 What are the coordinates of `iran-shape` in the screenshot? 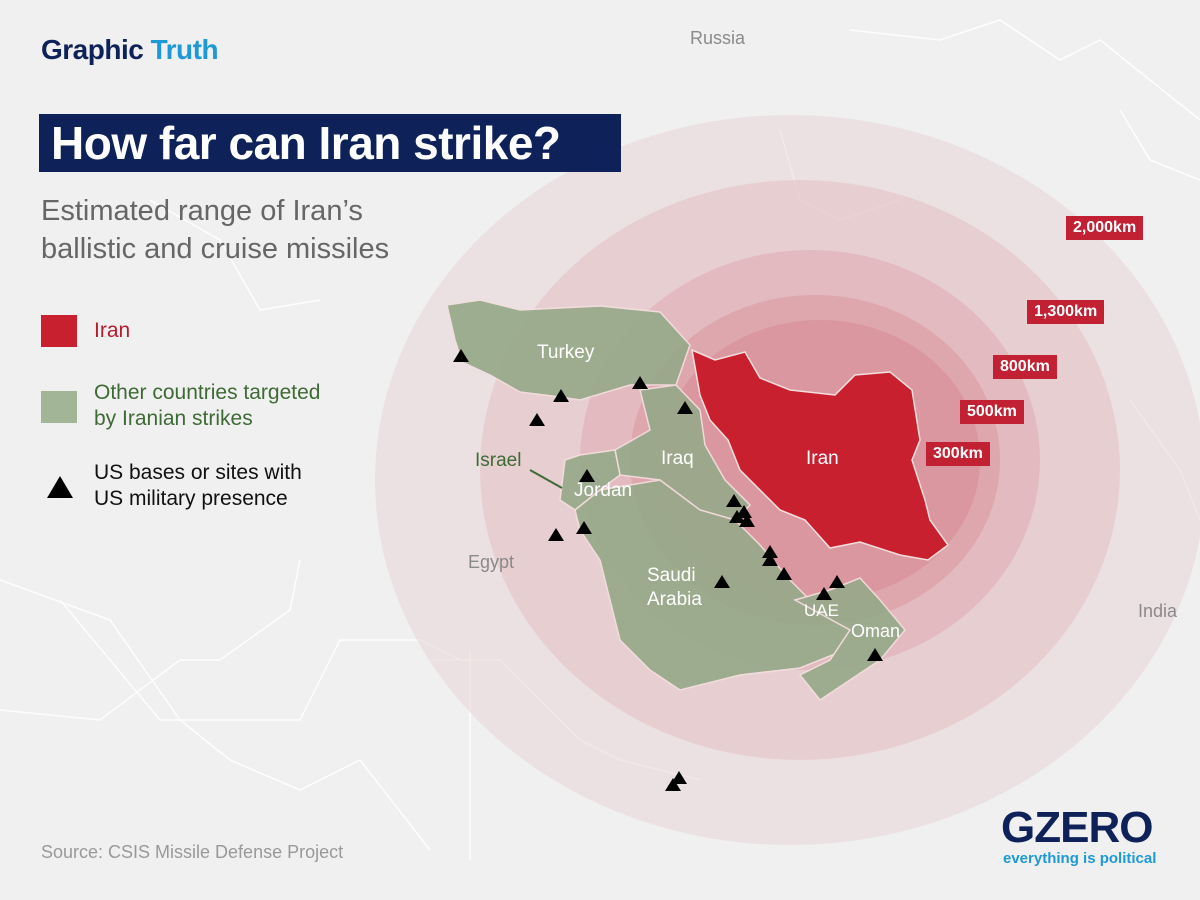 It's located at (820, 454).